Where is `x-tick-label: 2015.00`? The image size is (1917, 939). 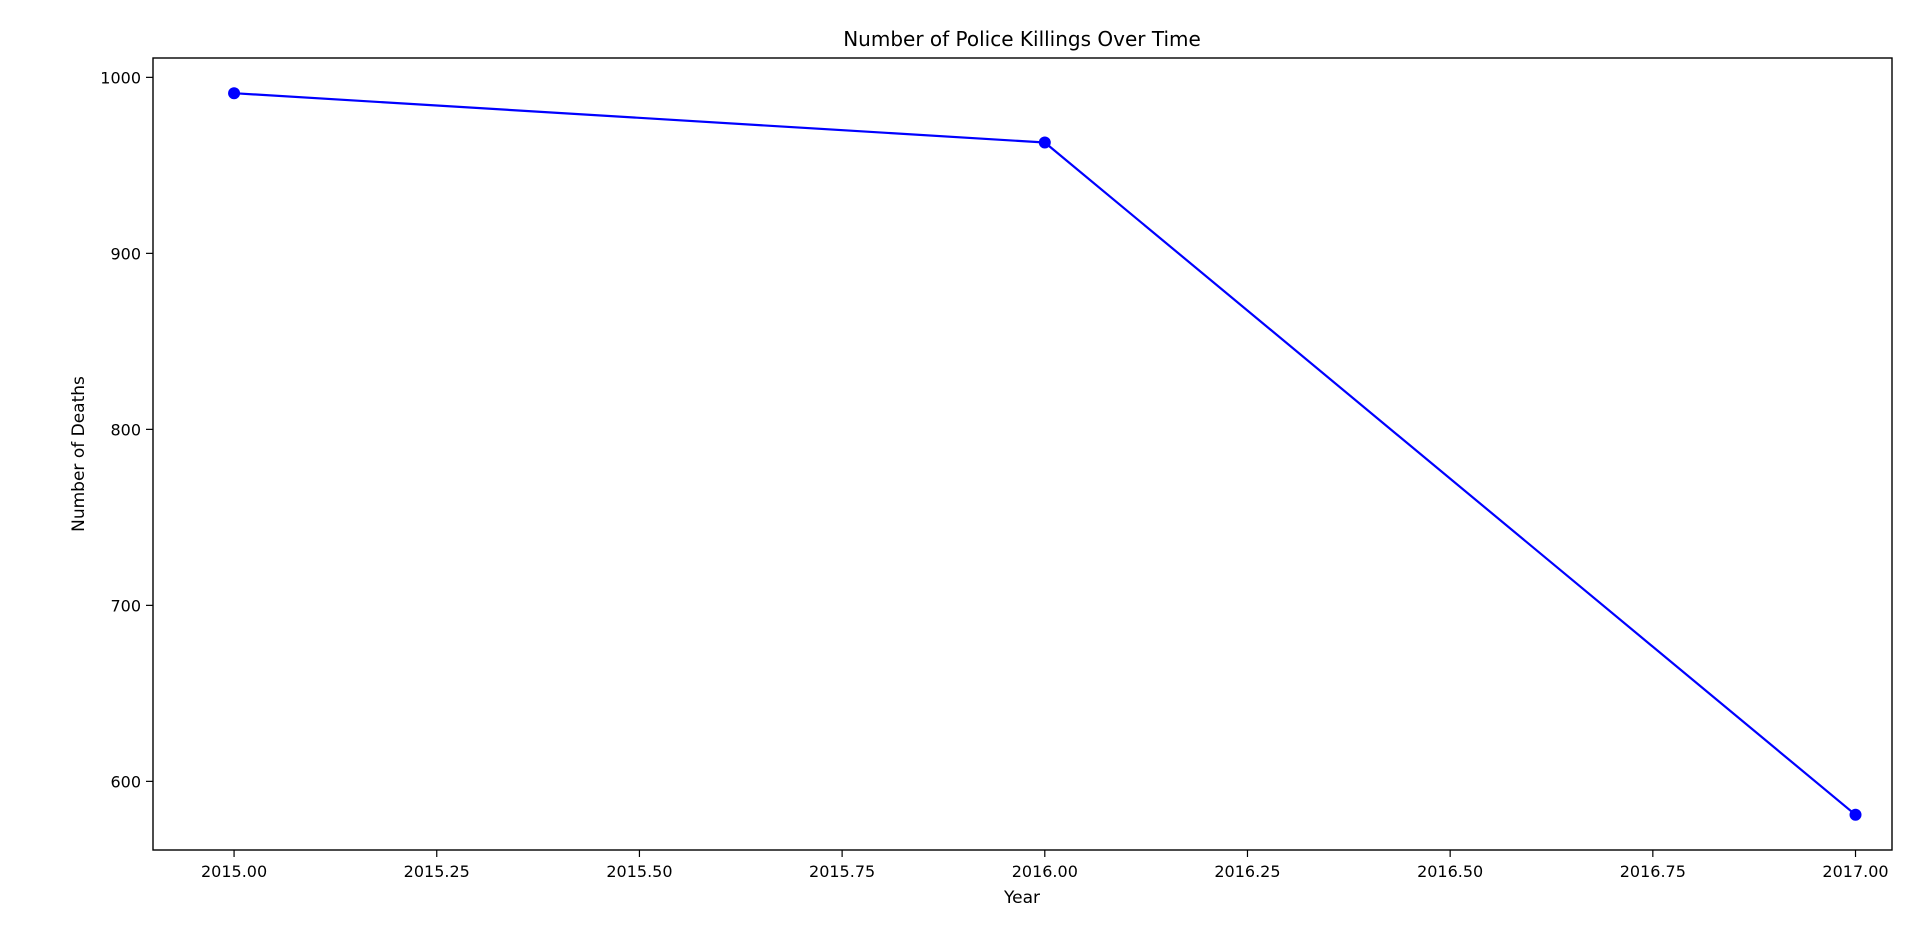
x-tick-label: 2015.00 is located at coordinates (234, 871).